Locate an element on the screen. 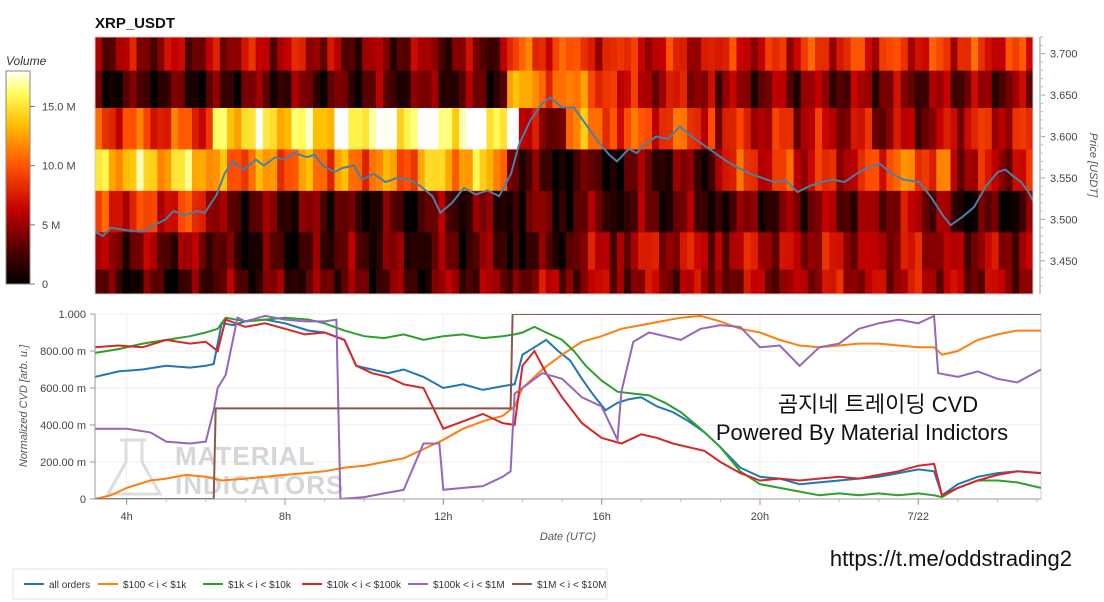 The image size is (1104, 602). legend-label: $1M < i < $10M is located at coordinates (571, 585).